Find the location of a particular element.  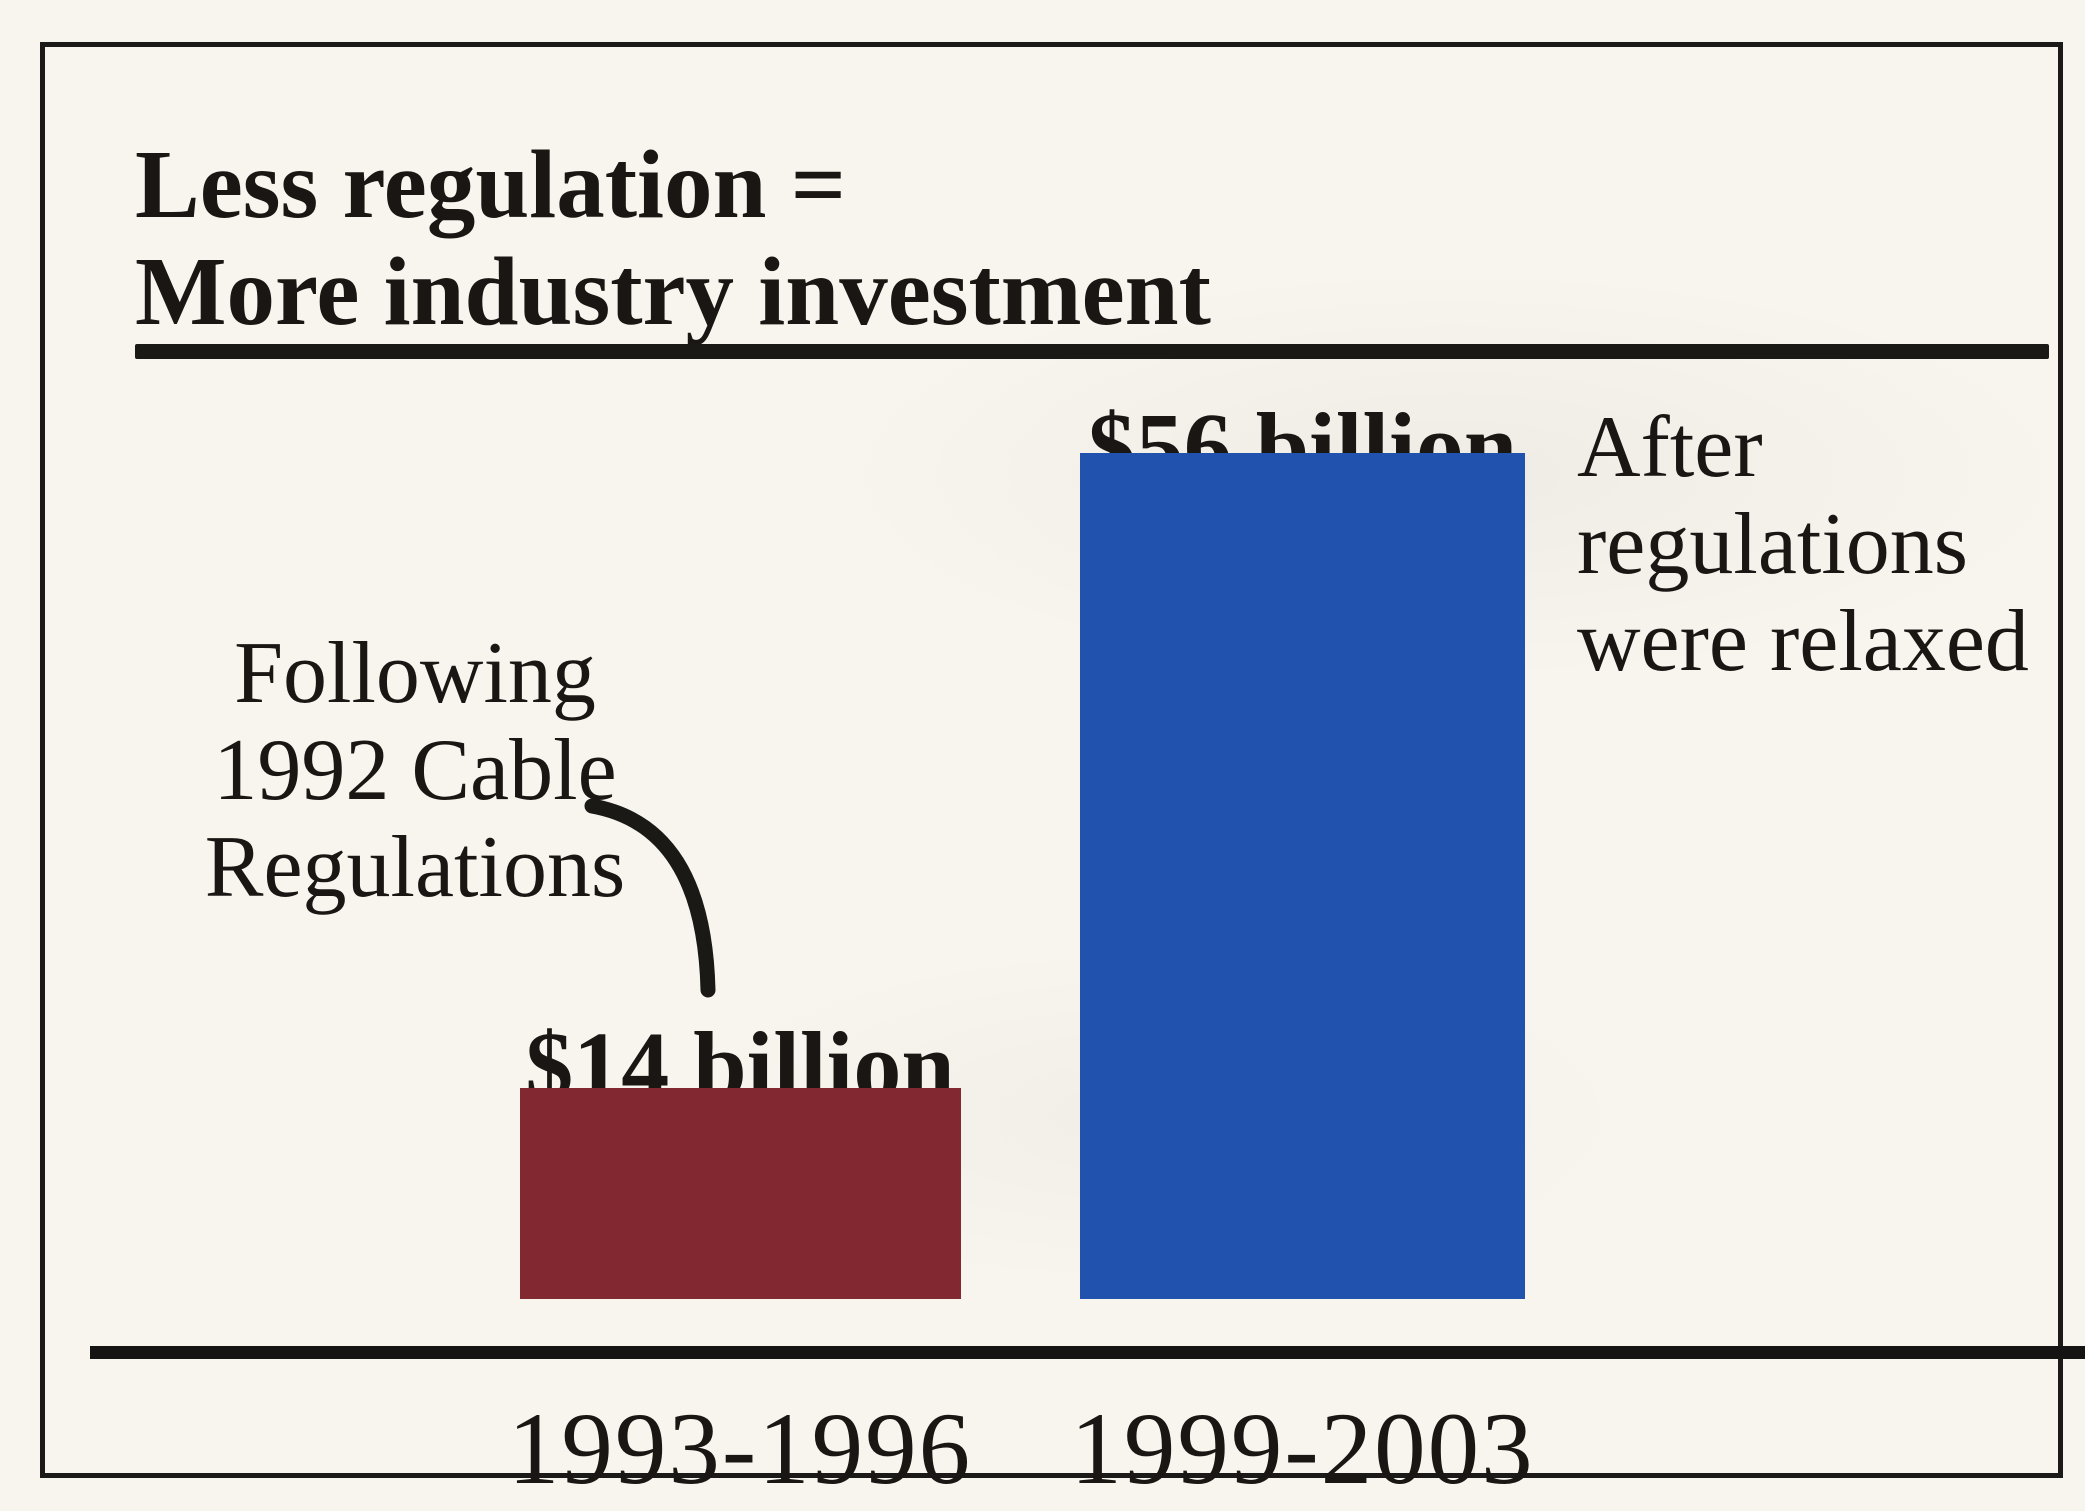

annotation-right-line-1: After is located at coordinates (1670, 447).